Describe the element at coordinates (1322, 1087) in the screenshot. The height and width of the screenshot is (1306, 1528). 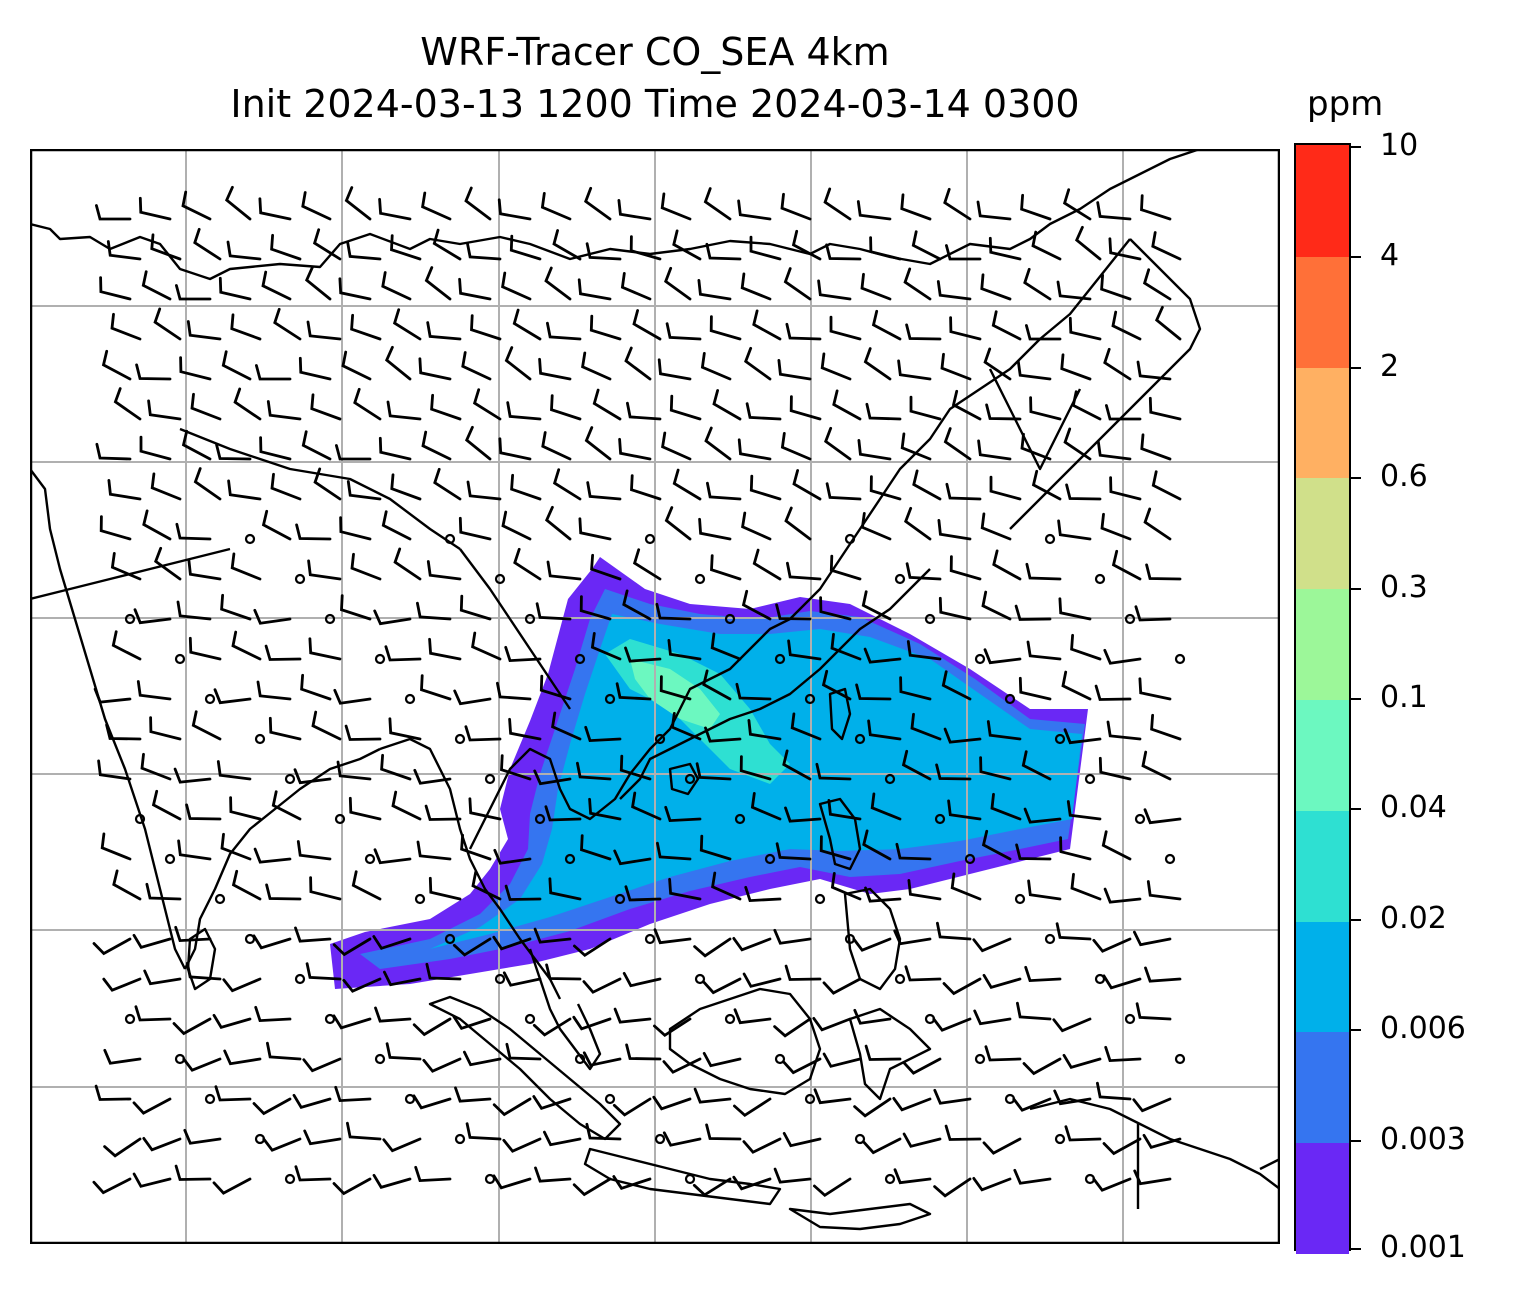
I see `colorbar-segment` at that location.